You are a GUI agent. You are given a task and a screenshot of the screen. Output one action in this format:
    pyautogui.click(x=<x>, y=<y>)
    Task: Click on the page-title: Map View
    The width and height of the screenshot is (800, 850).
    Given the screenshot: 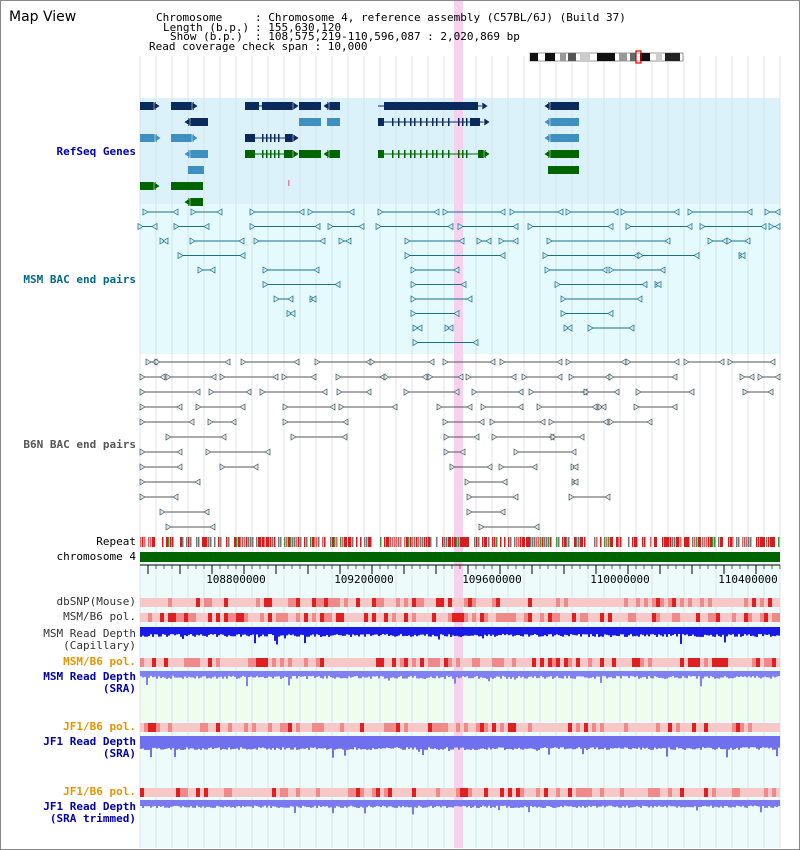 What is the action you would take?
    pyautogui.click(x=43, y=17)
    